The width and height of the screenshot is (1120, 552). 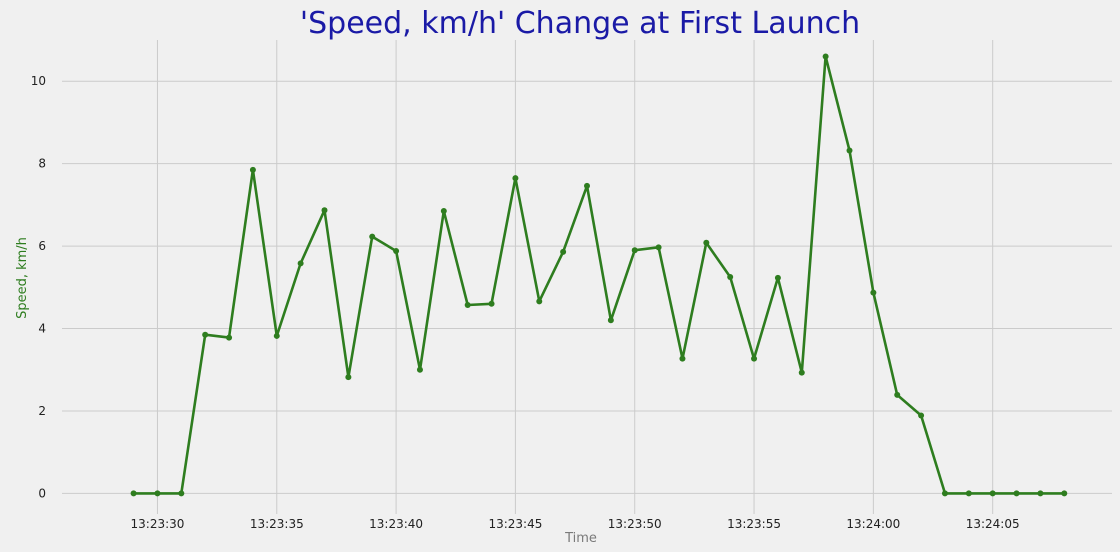 I want to click on chart-title: 'Speed, km/h' Change at First Launch, so click(x=580, y=23).